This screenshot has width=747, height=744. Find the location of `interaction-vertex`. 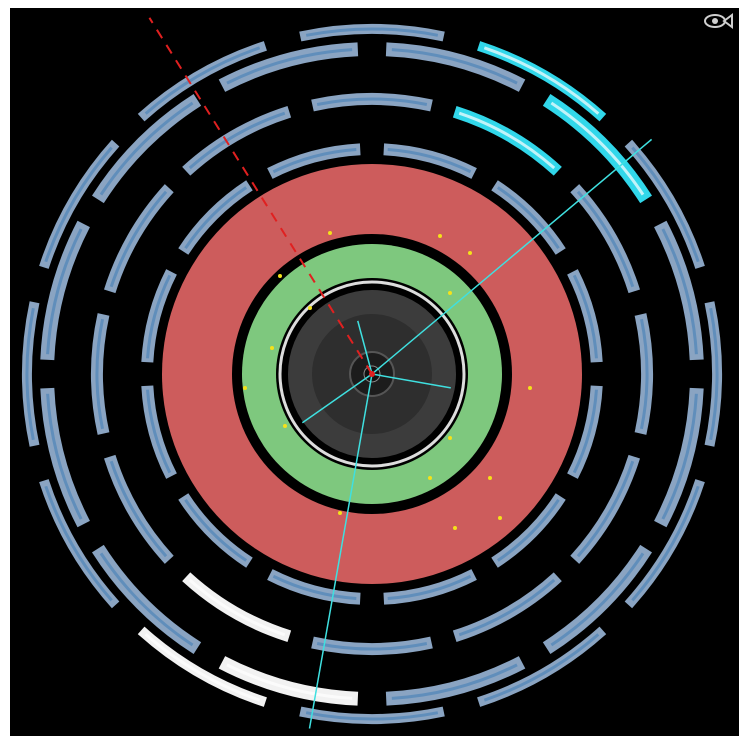

interaction-vertex is located at coordinates (372, 374).